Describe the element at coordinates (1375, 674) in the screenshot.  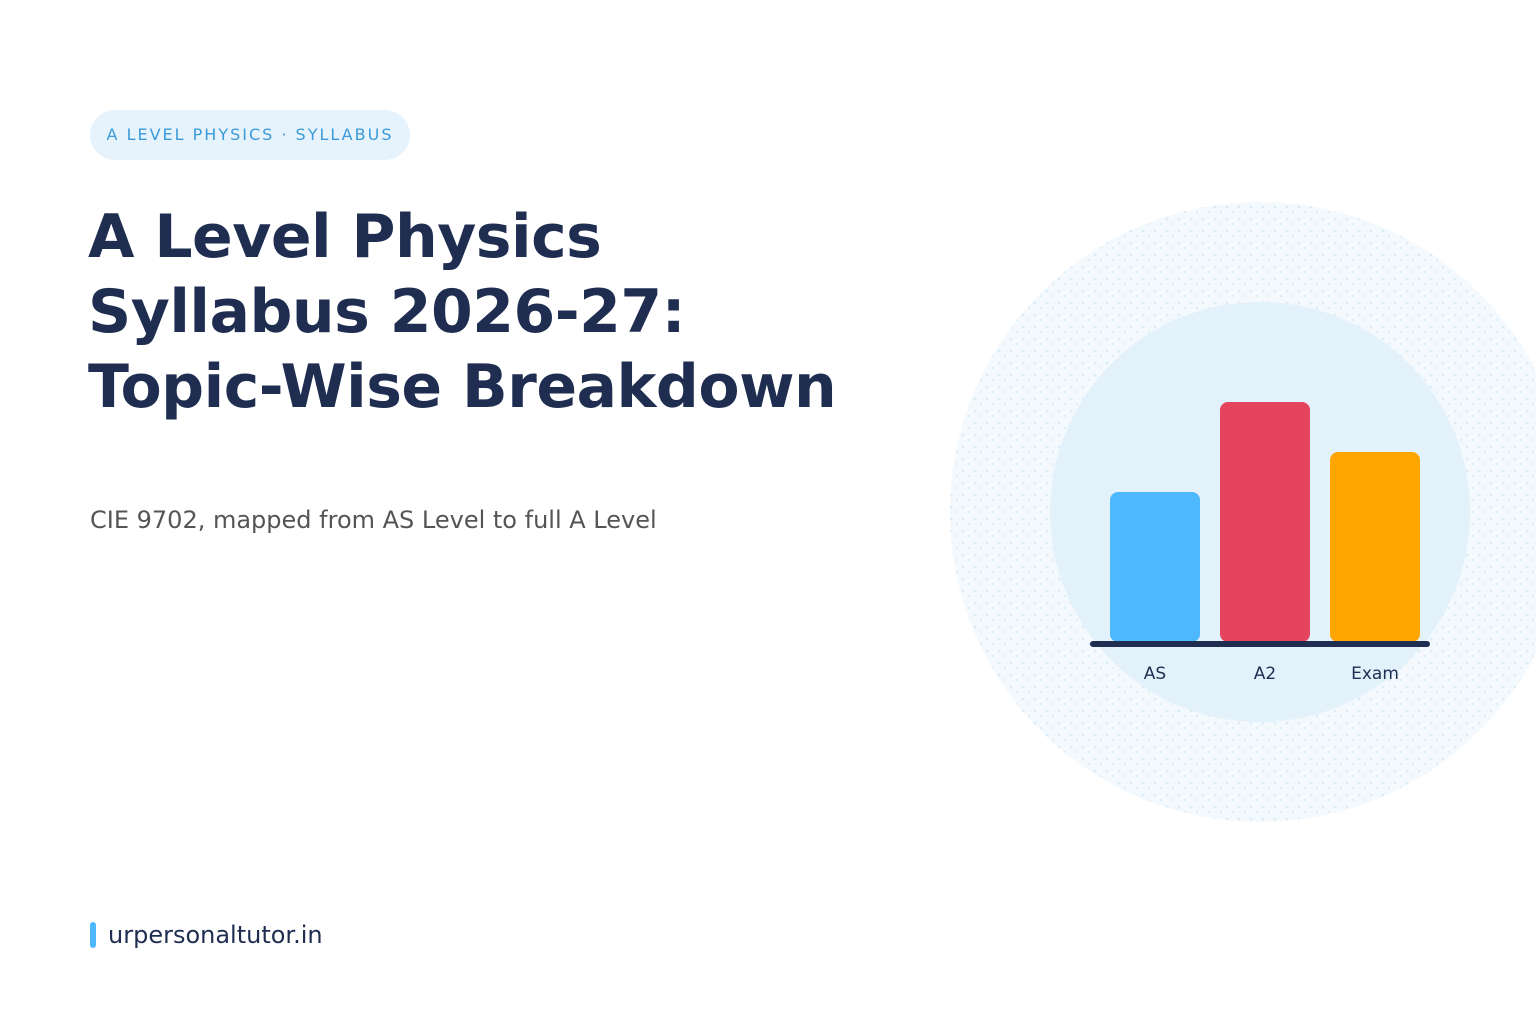
I see `bar-label: Exam` at that location.